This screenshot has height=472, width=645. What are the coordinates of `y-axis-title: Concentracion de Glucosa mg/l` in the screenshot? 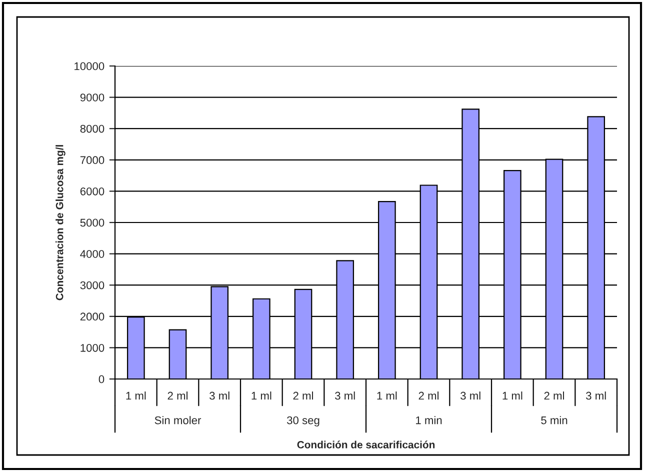 It's located at (61, 222).